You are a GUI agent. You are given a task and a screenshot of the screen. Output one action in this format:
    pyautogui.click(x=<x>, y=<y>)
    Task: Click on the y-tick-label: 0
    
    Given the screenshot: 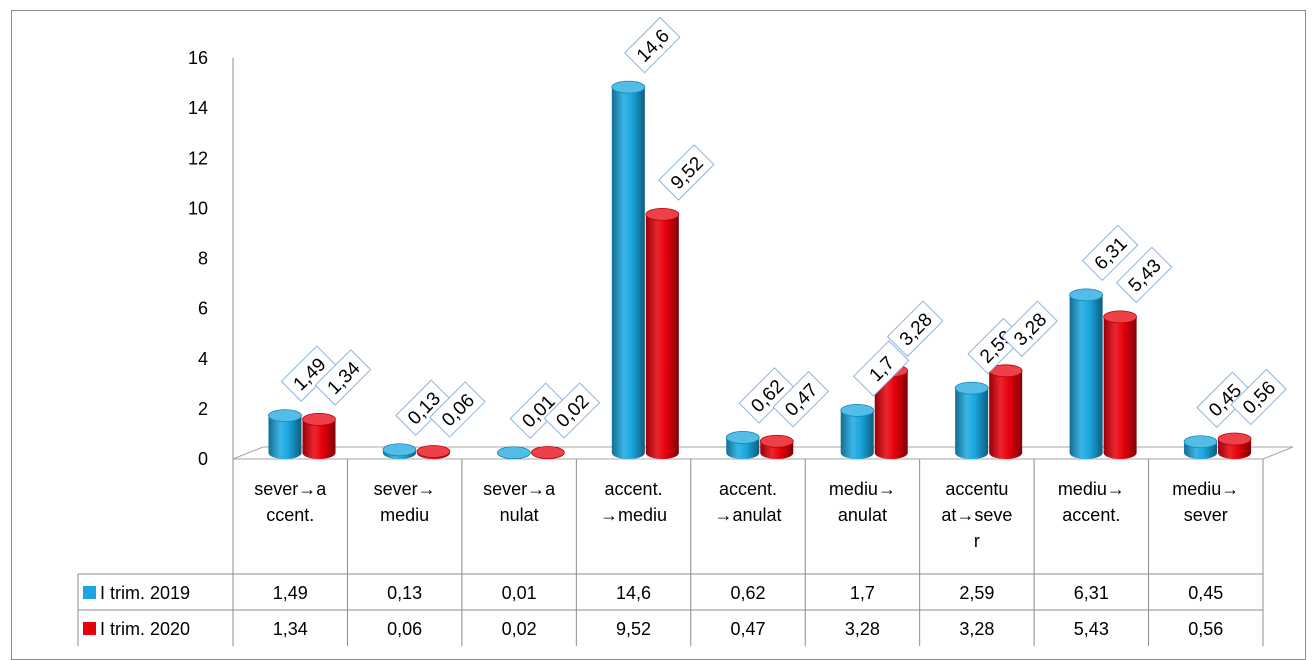 What is the action you would take?
    pyautogui.click(x=203, y=459)
    